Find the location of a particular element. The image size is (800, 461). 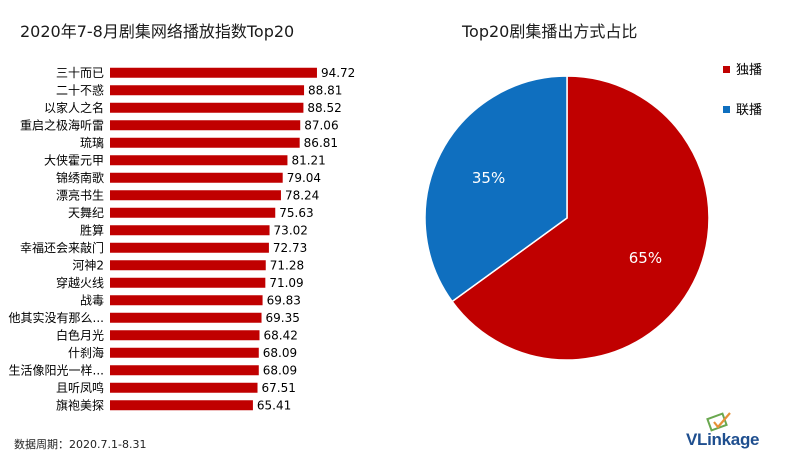

pie-slice is located at coordinates (496, 189).